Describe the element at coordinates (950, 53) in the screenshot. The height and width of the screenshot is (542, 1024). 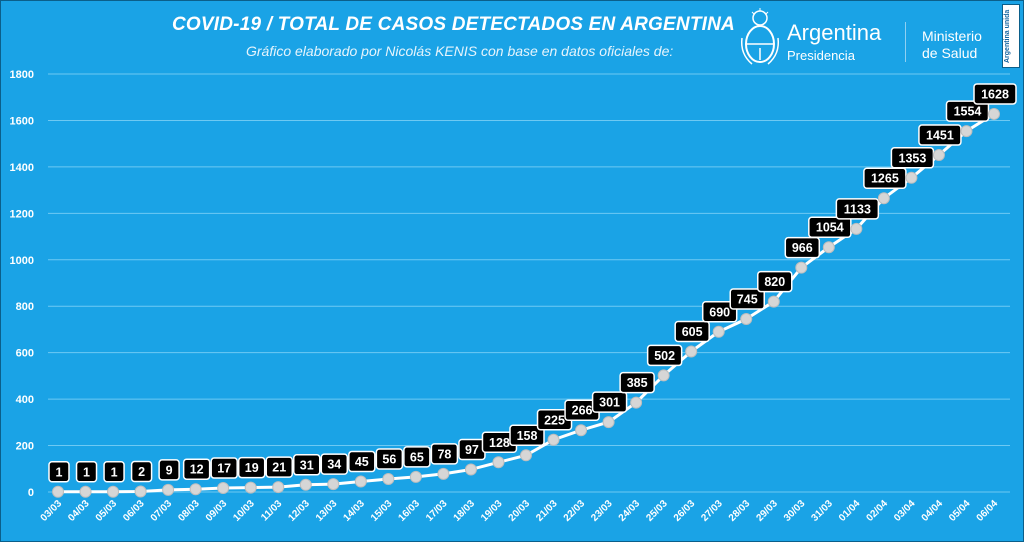
I see `ministry-line-2: de Salud` at that location.